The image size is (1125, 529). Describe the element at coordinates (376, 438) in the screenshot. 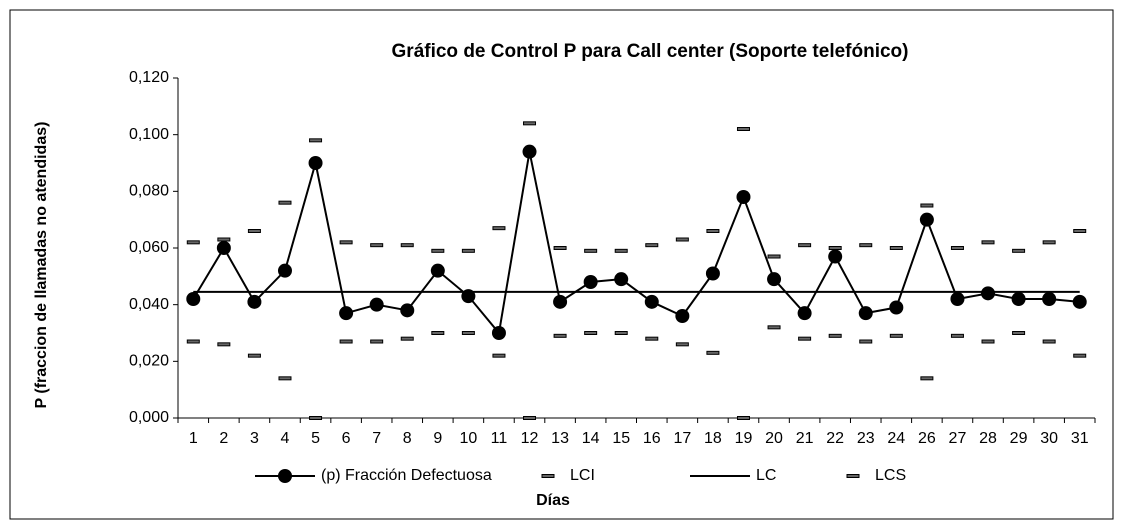

I see `x-tick-label: 7` at that location.